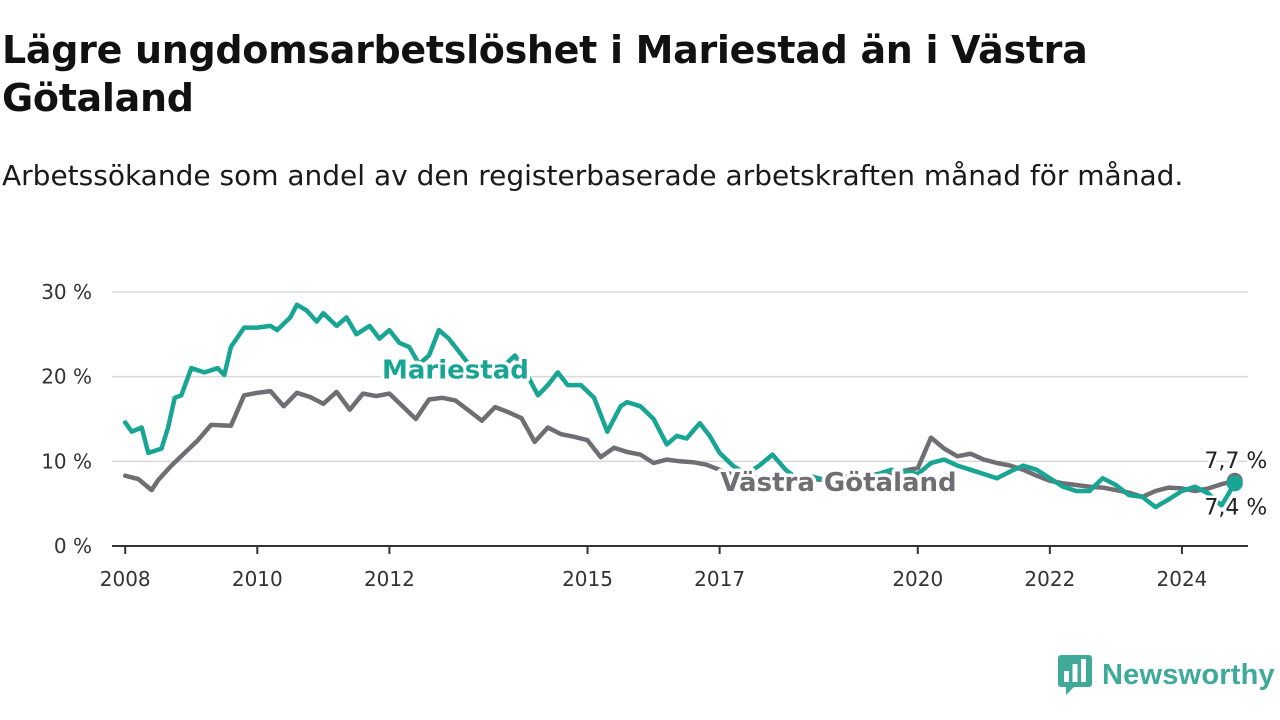 This screenshot has height=720, width=1280. I want to click on y-tick-label: 10 %, so click(66, 461).